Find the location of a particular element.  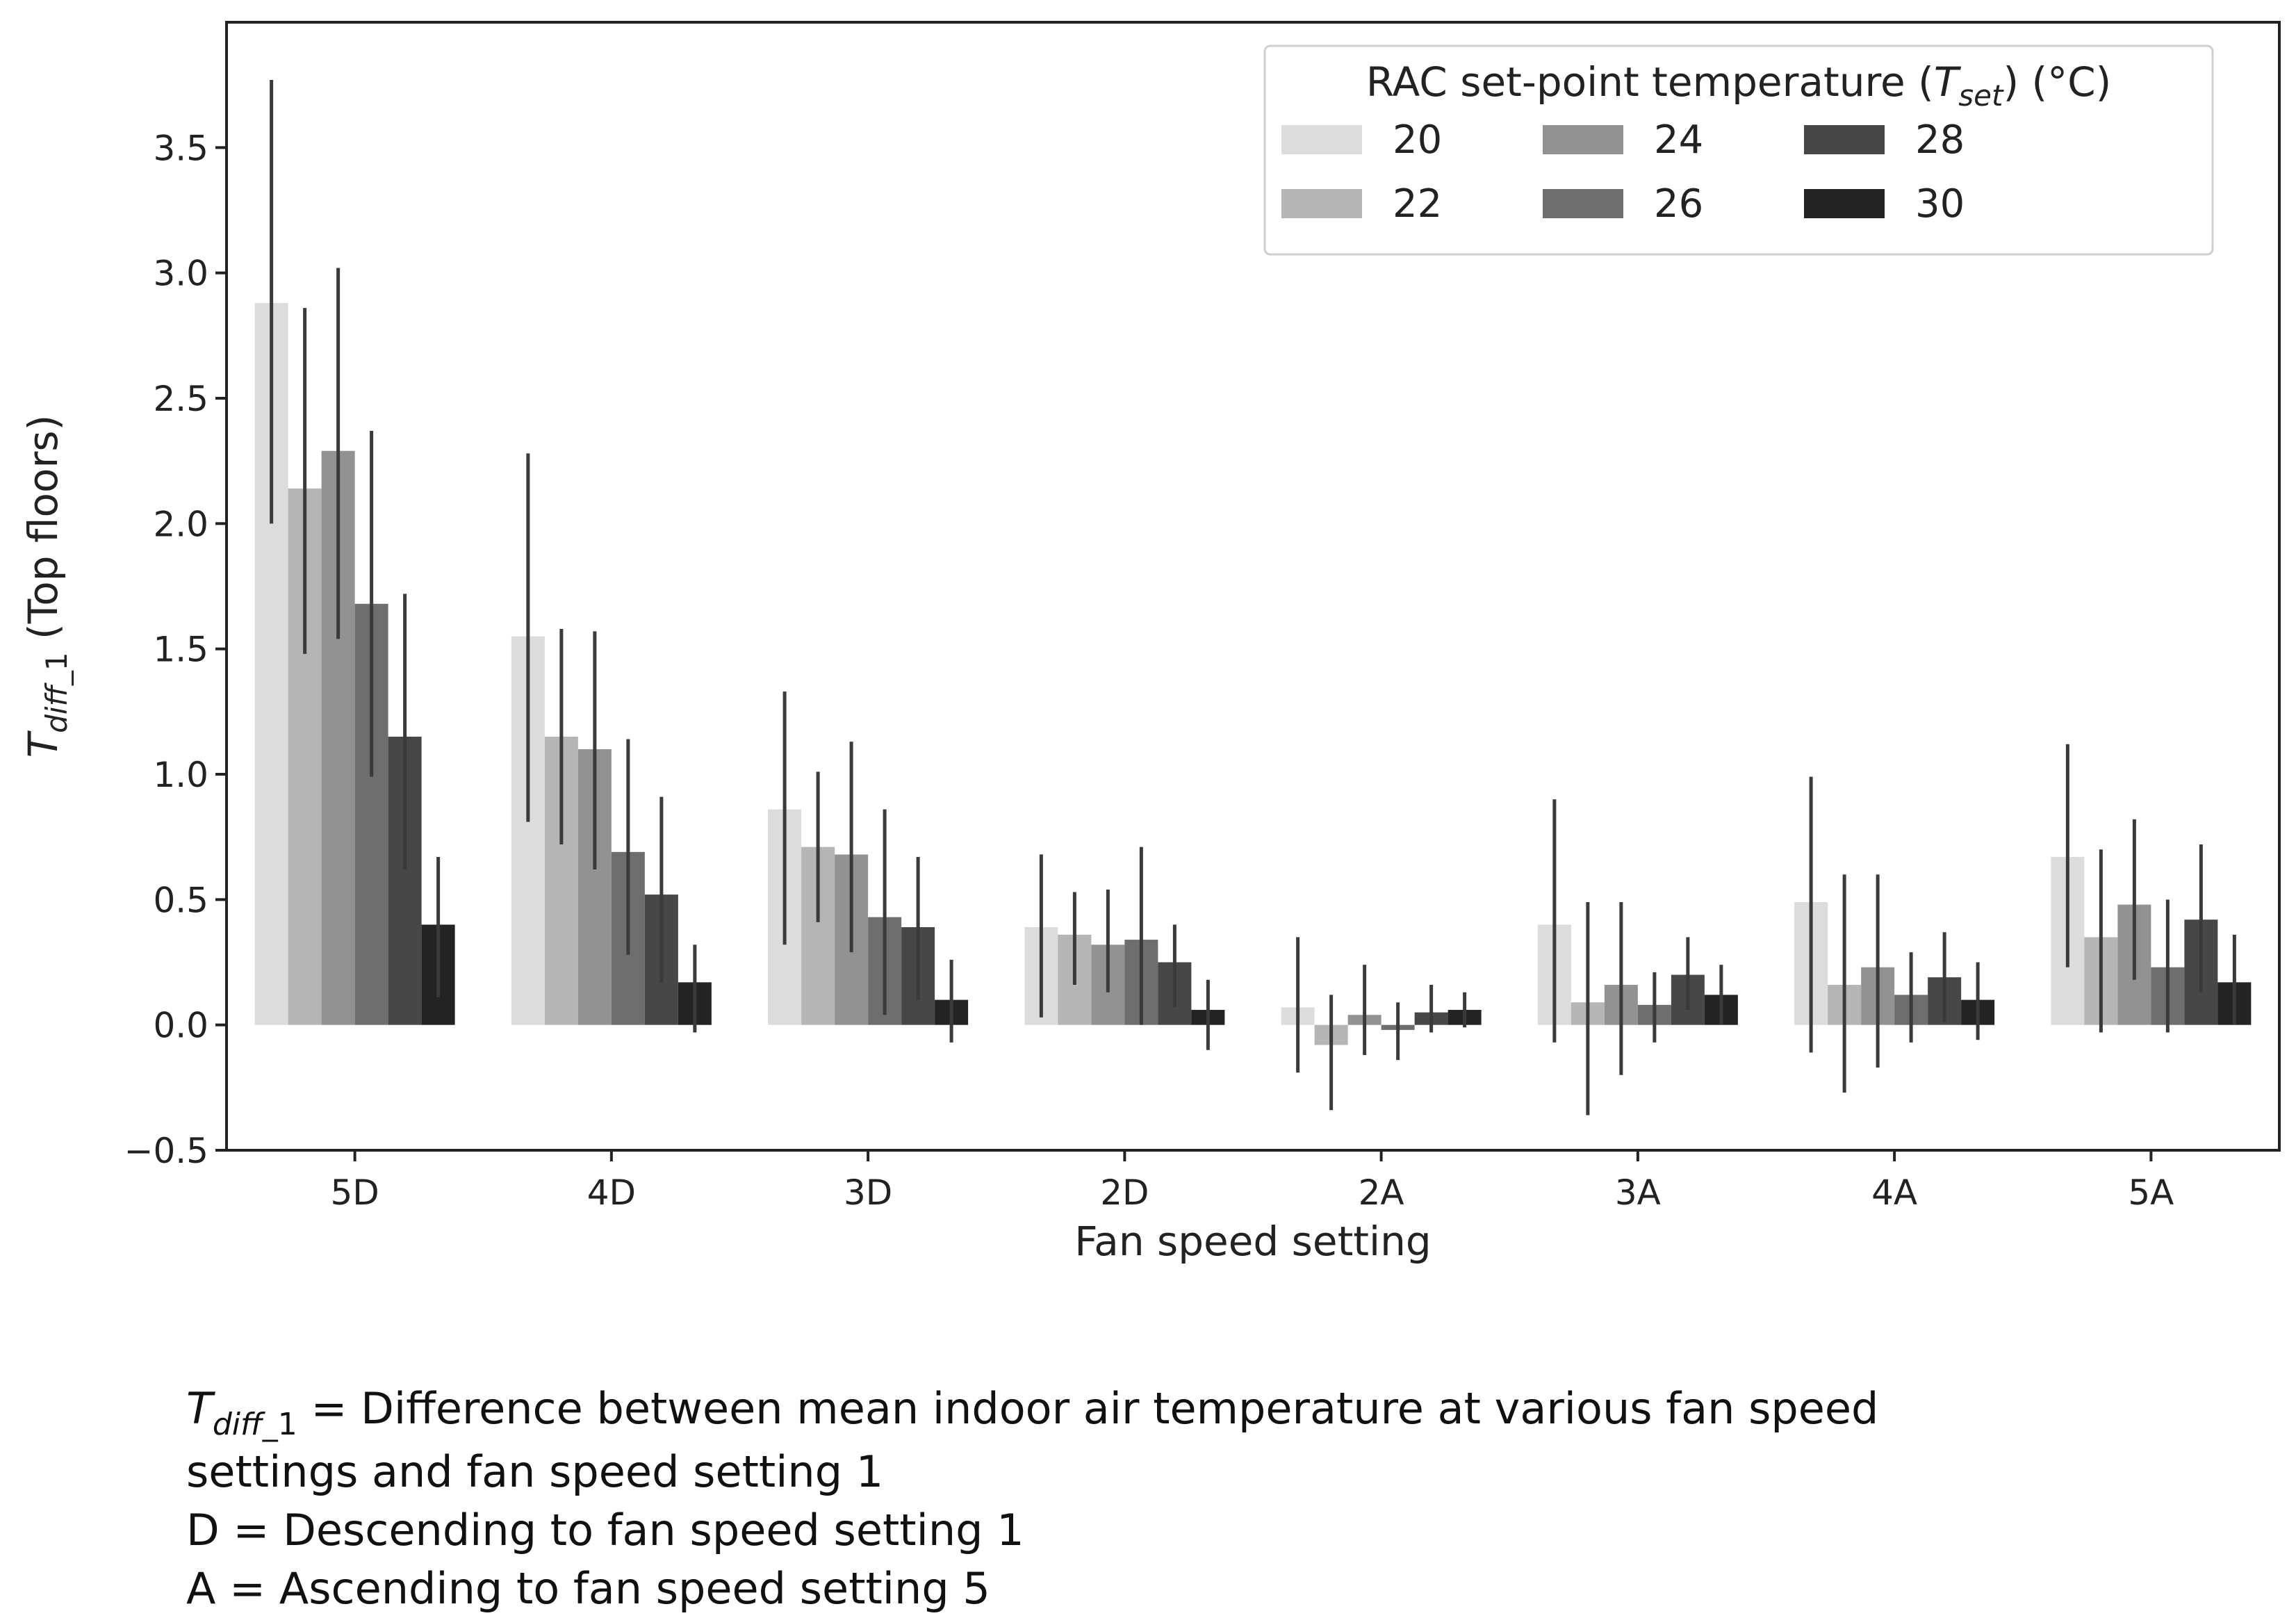

y-tick-label: 3.5 is located at coordinates (180, 148).